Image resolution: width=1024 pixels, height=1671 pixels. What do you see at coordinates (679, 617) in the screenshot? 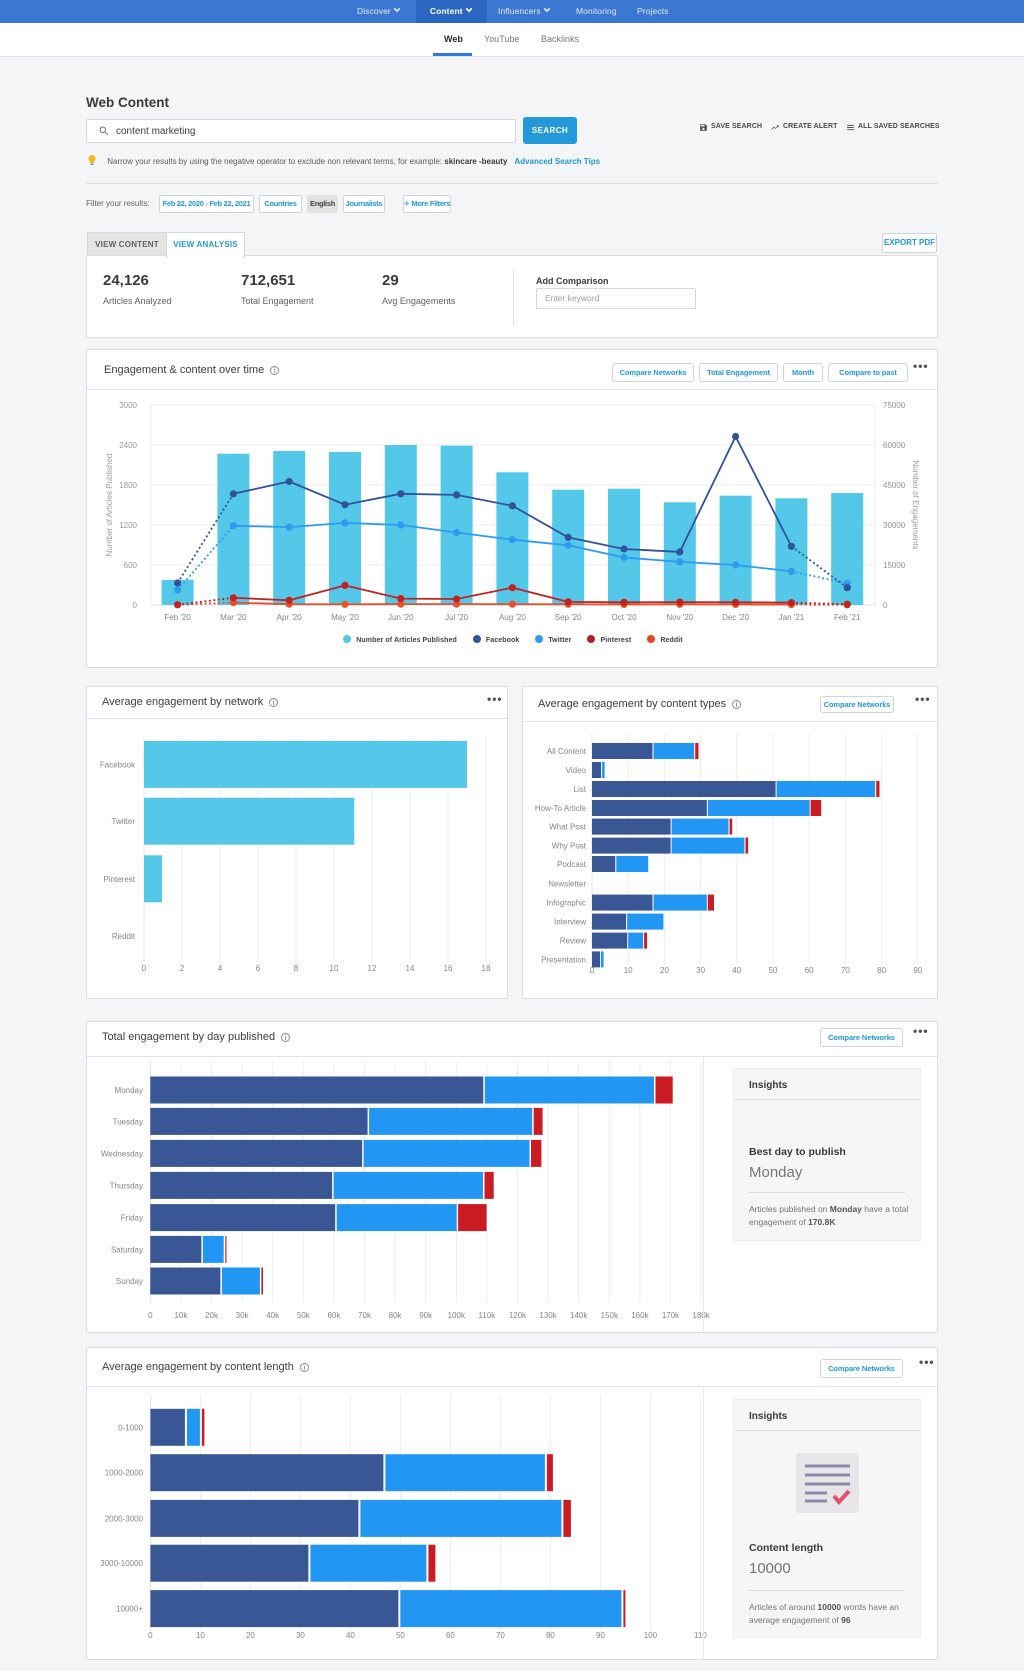
I see `svg-text: Nov '20` at bounding box center [679, 617].